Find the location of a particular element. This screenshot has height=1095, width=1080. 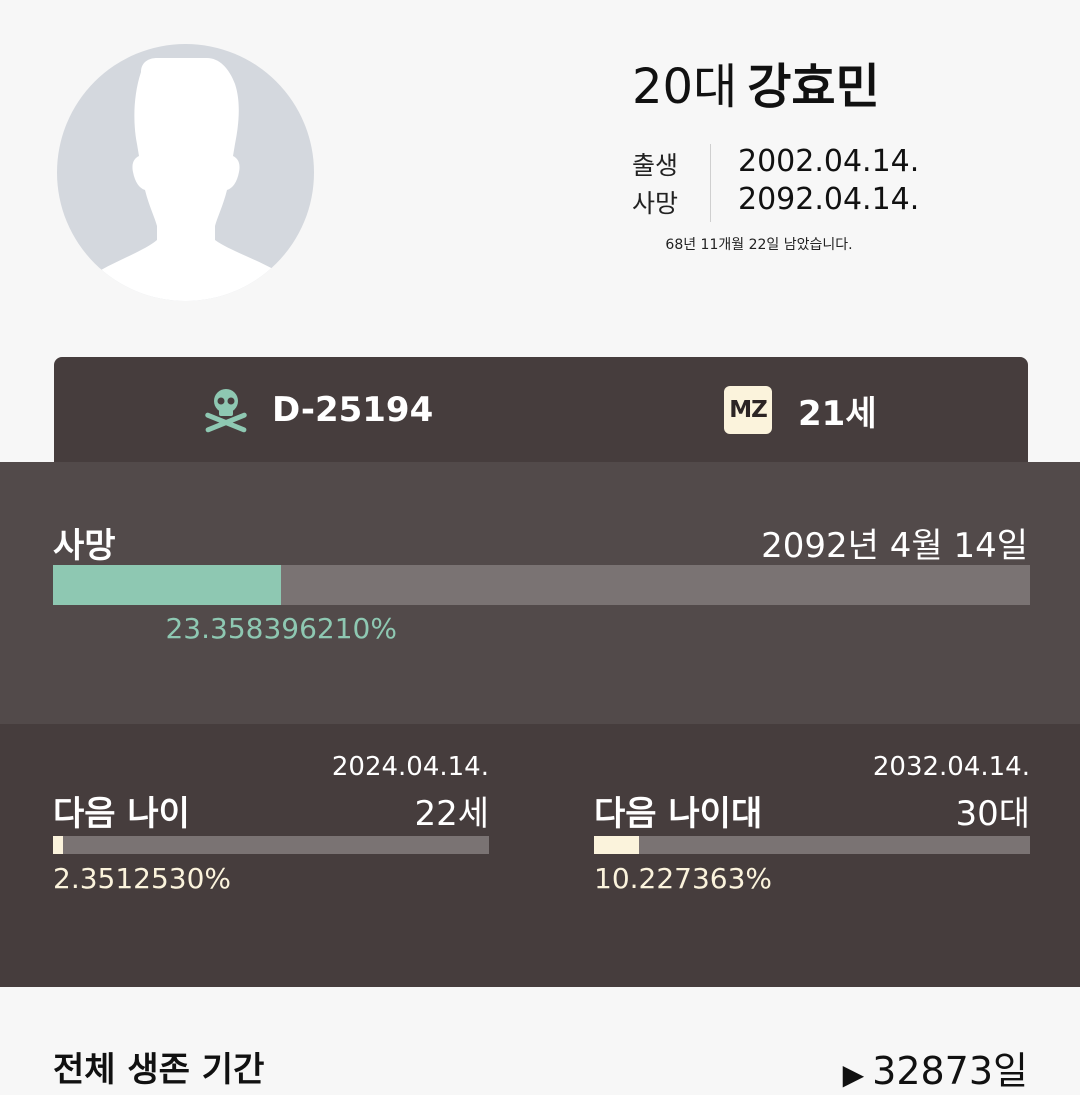

next-age-title: 다음 나이 is located at coordinates (121, 814).